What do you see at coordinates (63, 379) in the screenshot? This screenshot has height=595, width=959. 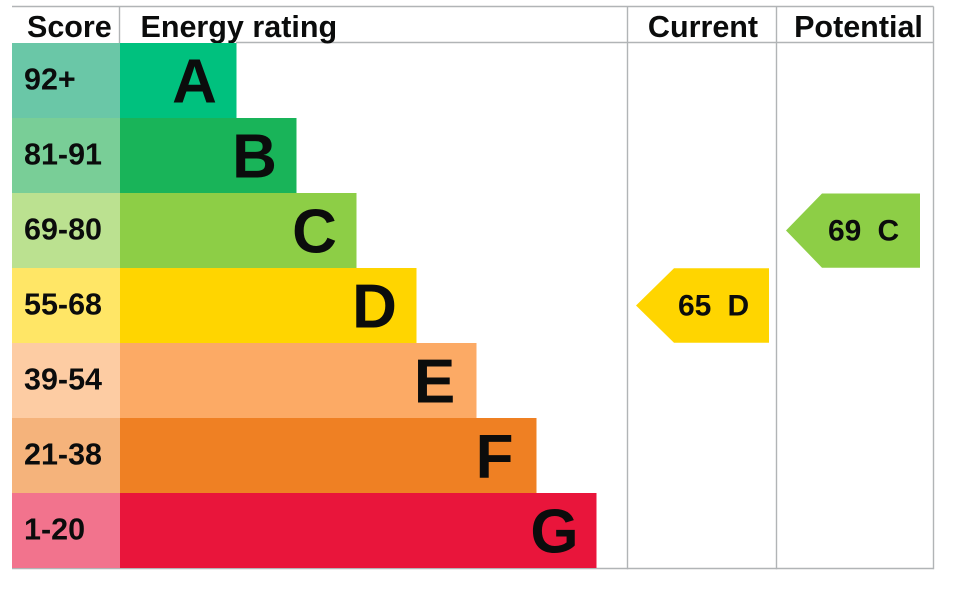 I see `svg-text: 39-54` at bounding box center [63, 379].